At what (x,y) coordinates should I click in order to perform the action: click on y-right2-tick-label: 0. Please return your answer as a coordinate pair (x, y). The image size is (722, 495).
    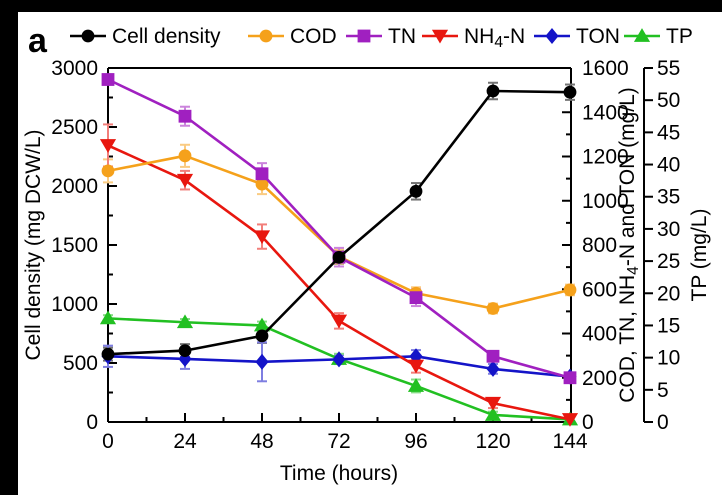
    Looking at the image, I should click on (663, 422).